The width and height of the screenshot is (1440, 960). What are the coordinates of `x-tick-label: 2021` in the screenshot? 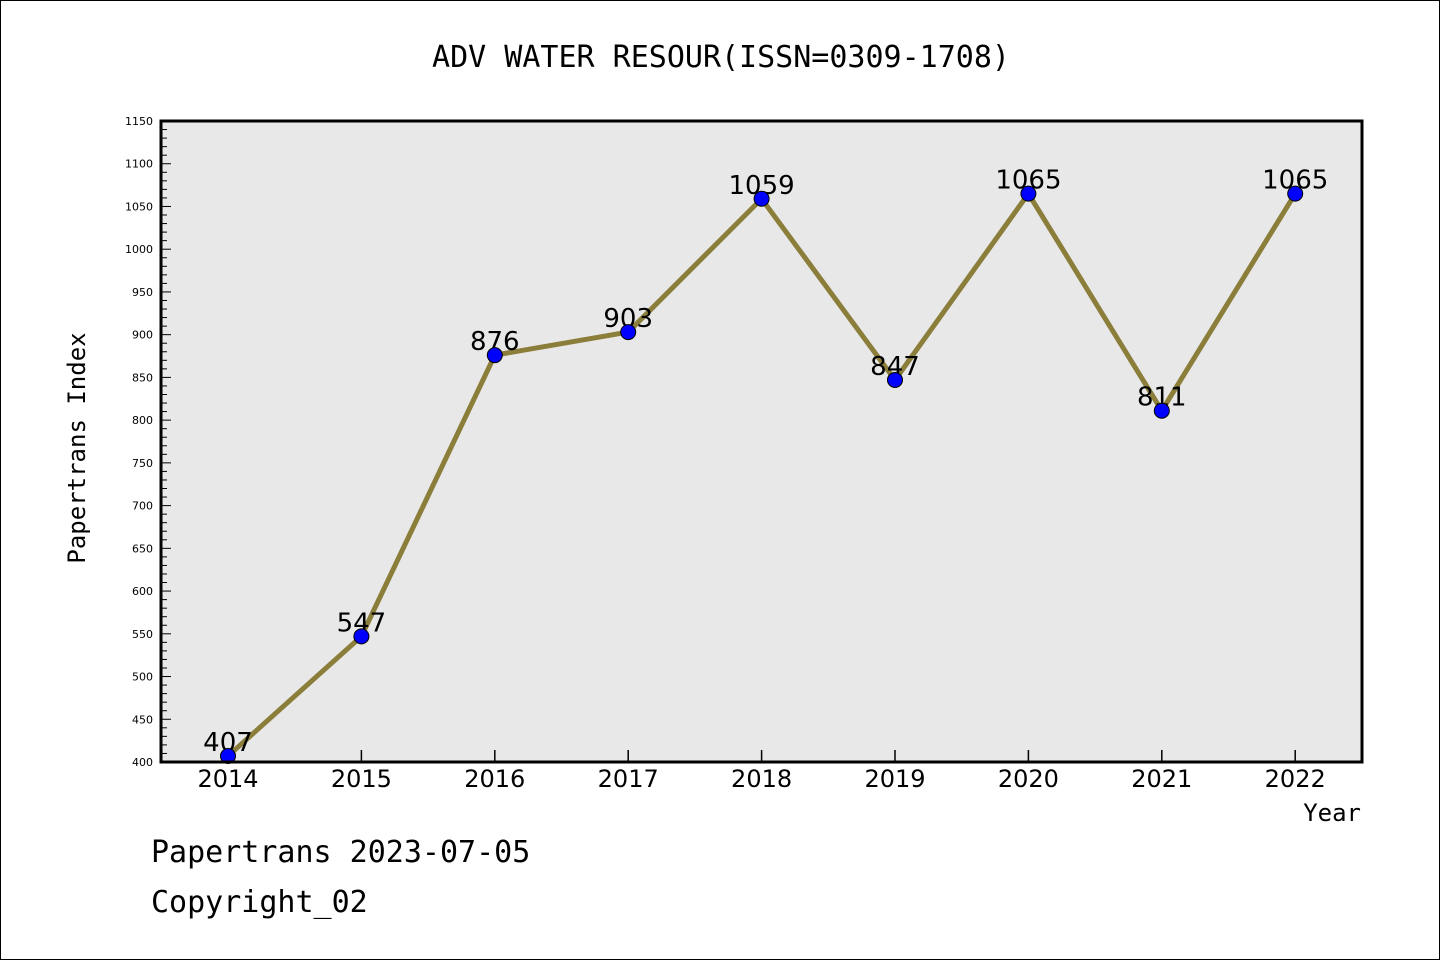 It's located at (1161, 779).